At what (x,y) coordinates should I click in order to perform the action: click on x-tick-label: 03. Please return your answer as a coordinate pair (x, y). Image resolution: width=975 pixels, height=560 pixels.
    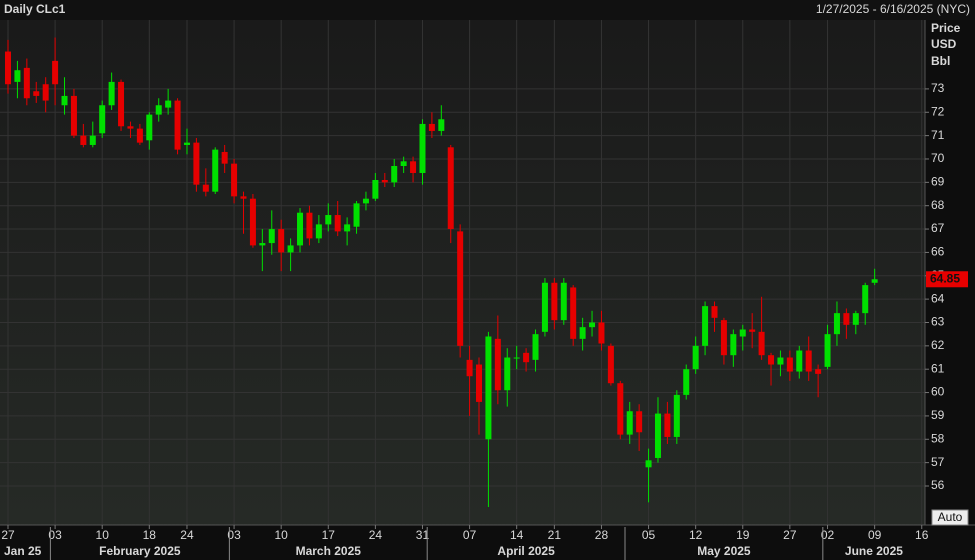
    Looking at the image, I should click on (234, 535).